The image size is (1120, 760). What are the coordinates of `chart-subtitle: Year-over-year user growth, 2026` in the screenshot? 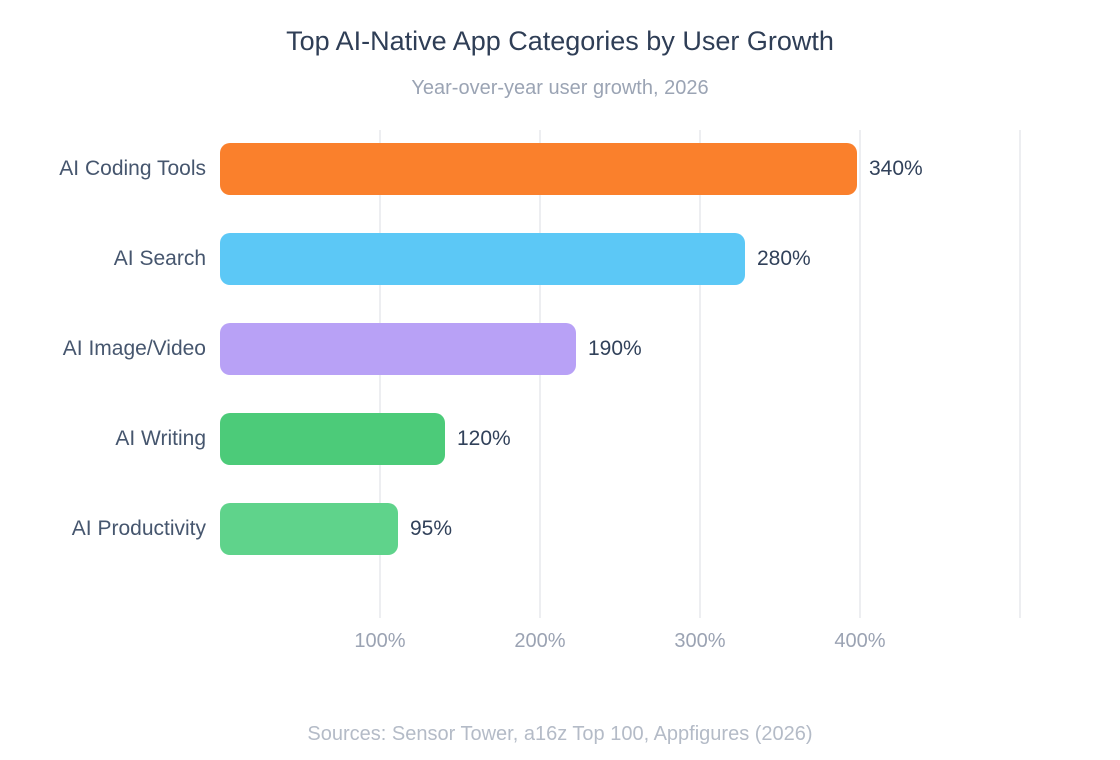 It's located at (560, 88).